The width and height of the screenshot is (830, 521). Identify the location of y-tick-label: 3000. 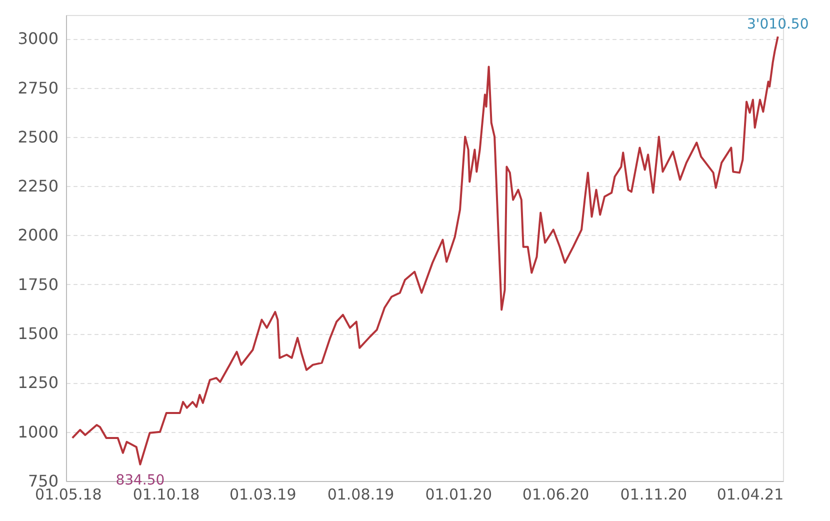
(38, 38).